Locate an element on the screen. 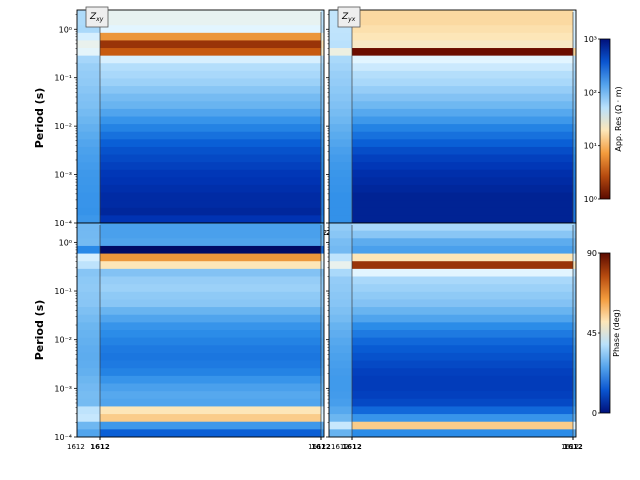  panel-annotation: Zxy is located at coordinates (96, 17).